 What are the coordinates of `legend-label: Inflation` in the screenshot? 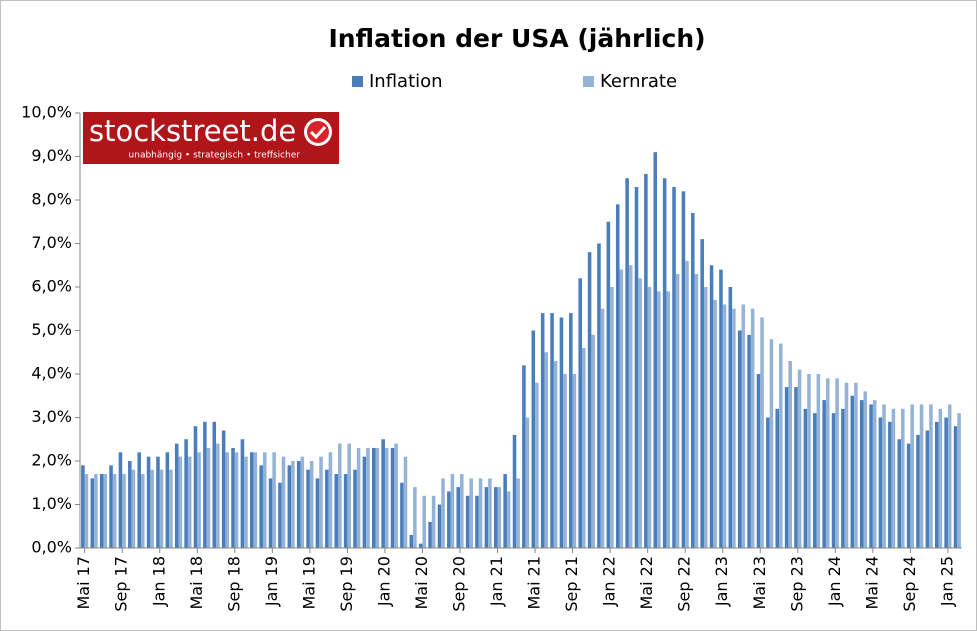 It's located at (406, 81).